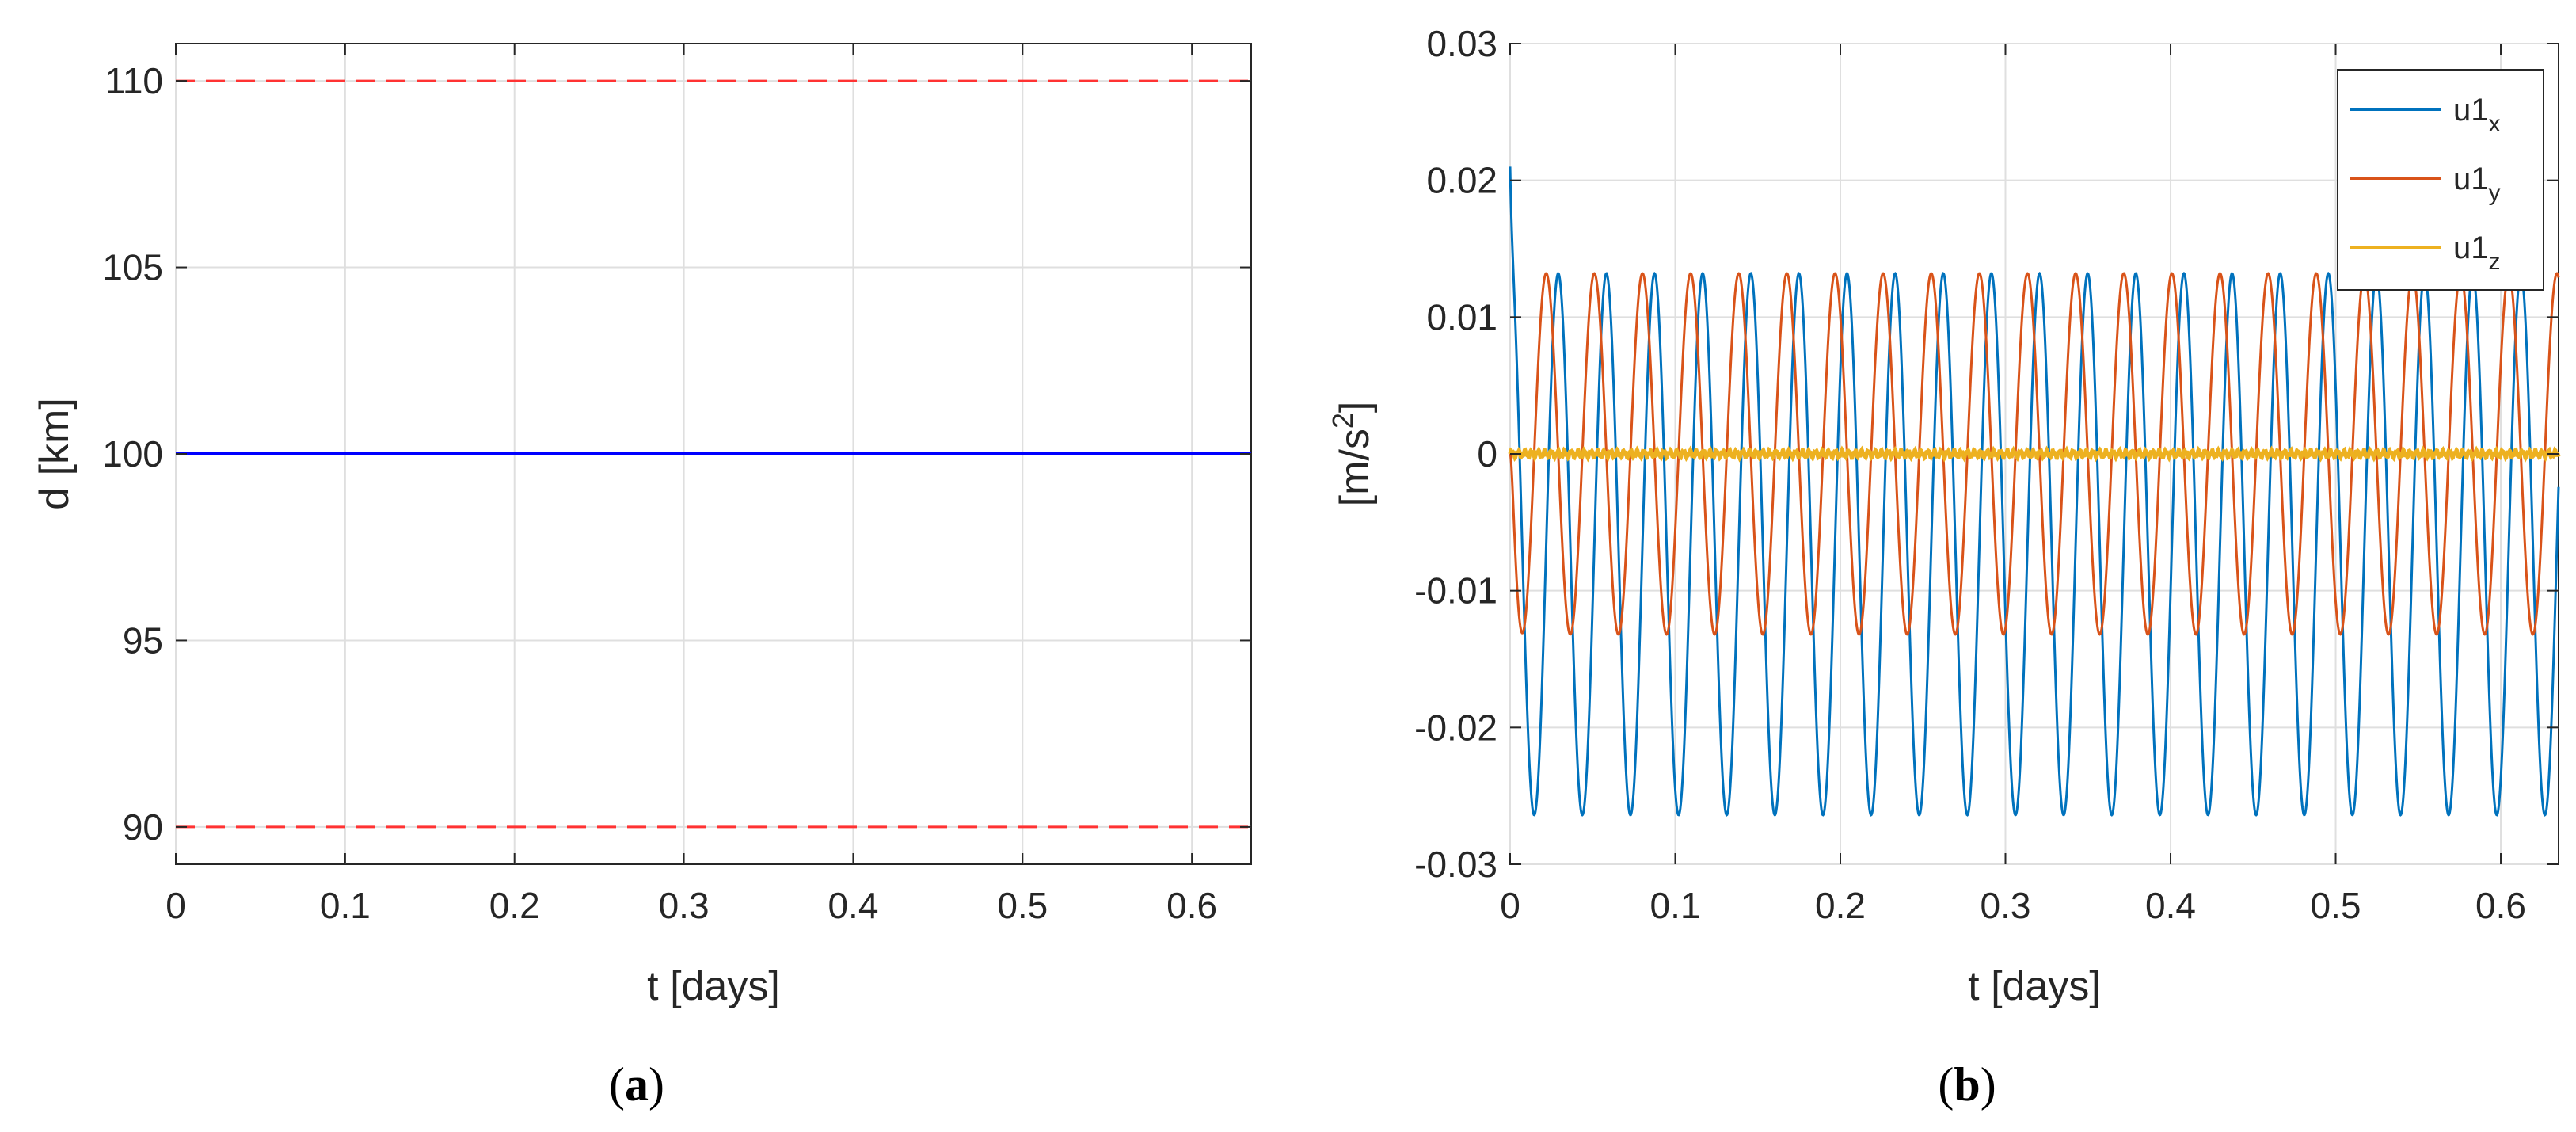 The image size is (2576, 1132). What do you see at coordinates (1461, 44) in the screenshot?
I see `y-tick-label: 0.03` at bounding box center [1461, 44].